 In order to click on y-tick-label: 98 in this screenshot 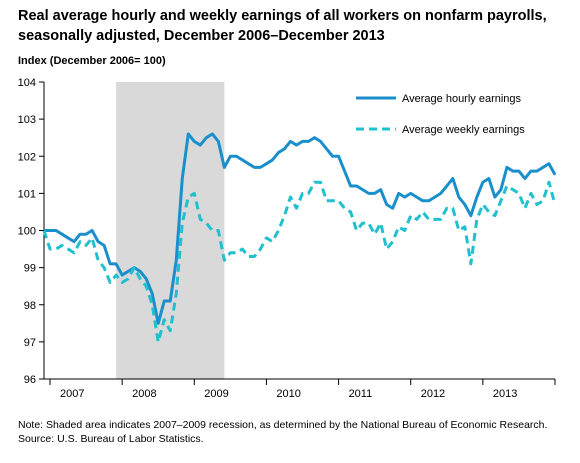, I will do `click(30, 306)`.